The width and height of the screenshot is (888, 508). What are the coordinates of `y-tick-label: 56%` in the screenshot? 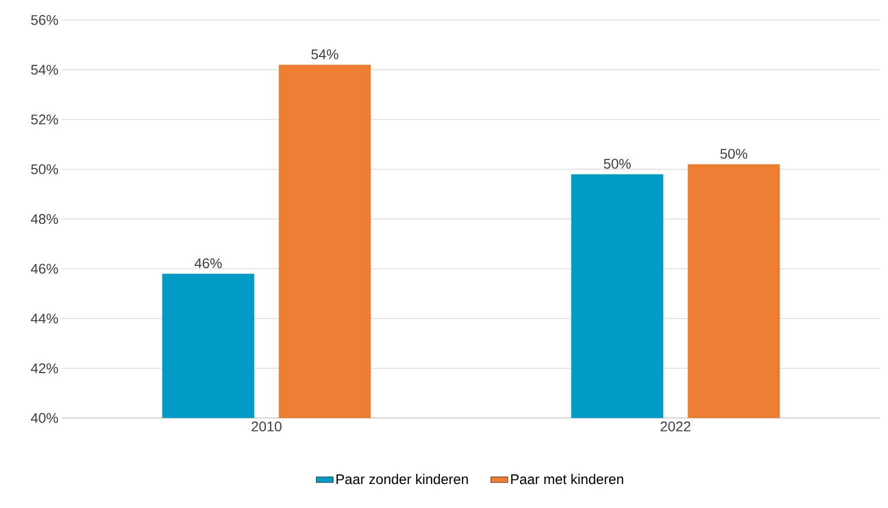 It's located at (44, 20).